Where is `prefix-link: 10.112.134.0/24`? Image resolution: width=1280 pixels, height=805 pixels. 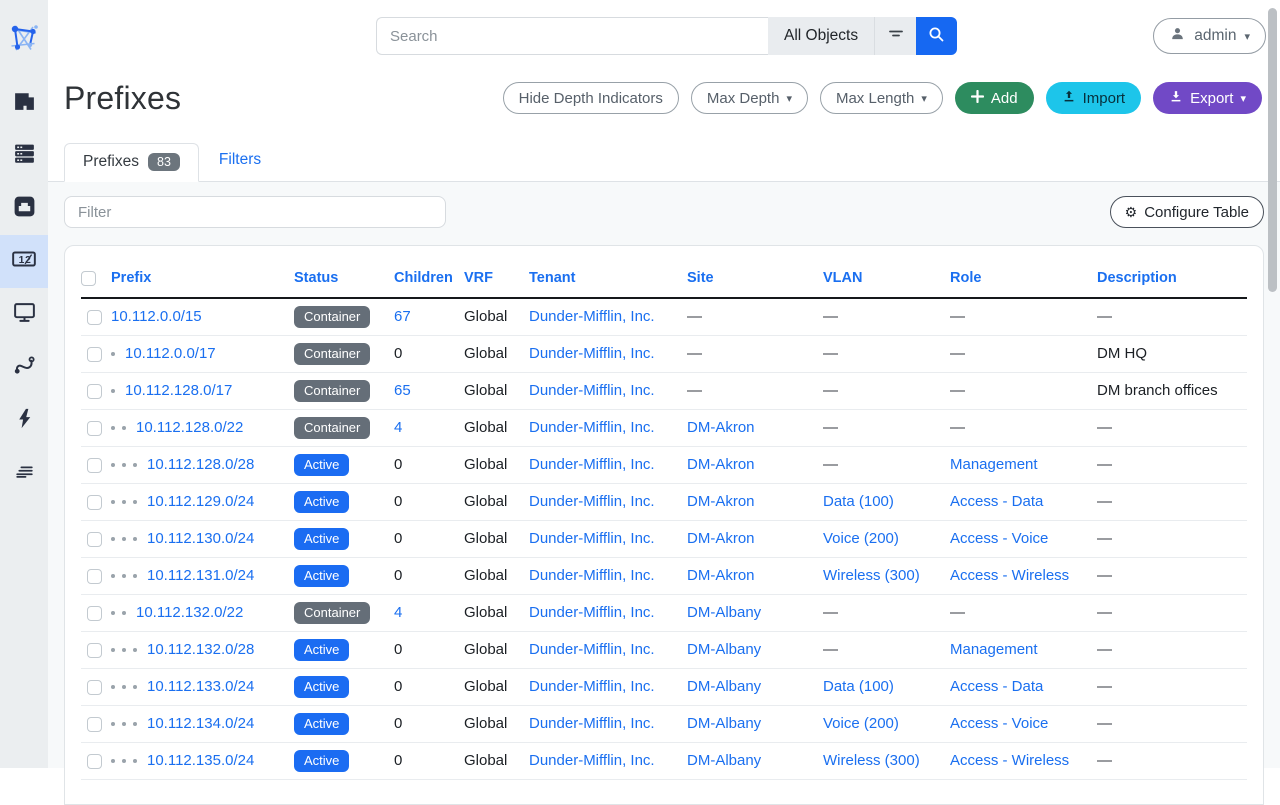
prefix-link: 10.112.134.0/24 is located at coordinates (201, 723).